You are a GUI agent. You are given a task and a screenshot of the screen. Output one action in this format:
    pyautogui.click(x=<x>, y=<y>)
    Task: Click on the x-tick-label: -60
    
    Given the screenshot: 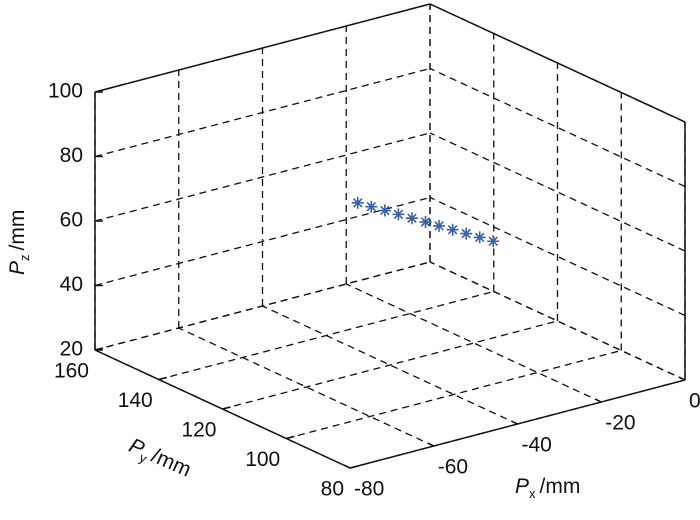 What is the action you would take?
    pyautogui.click(x=453, y=467)
    